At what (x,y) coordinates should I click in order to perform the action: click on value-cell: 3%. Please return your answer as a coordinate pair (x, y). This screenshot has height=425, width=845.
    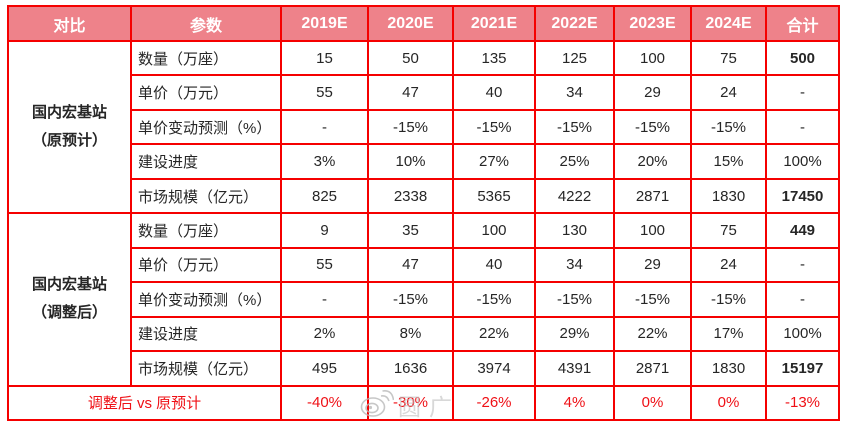
    Looking at the image, I should click on (324, 161).